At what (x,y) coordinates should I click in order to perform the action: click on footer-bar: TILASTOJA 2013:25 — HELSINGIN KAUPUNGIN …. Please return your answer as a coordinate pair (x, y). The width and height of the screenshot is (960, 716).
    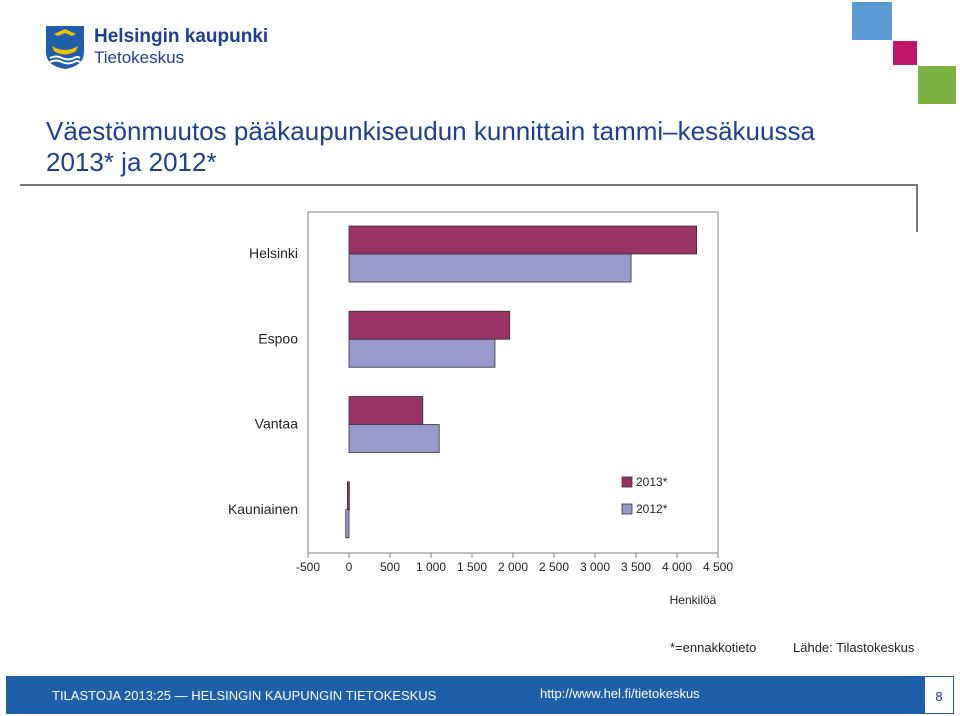
    Looking at the image, I should click on (480, 695).